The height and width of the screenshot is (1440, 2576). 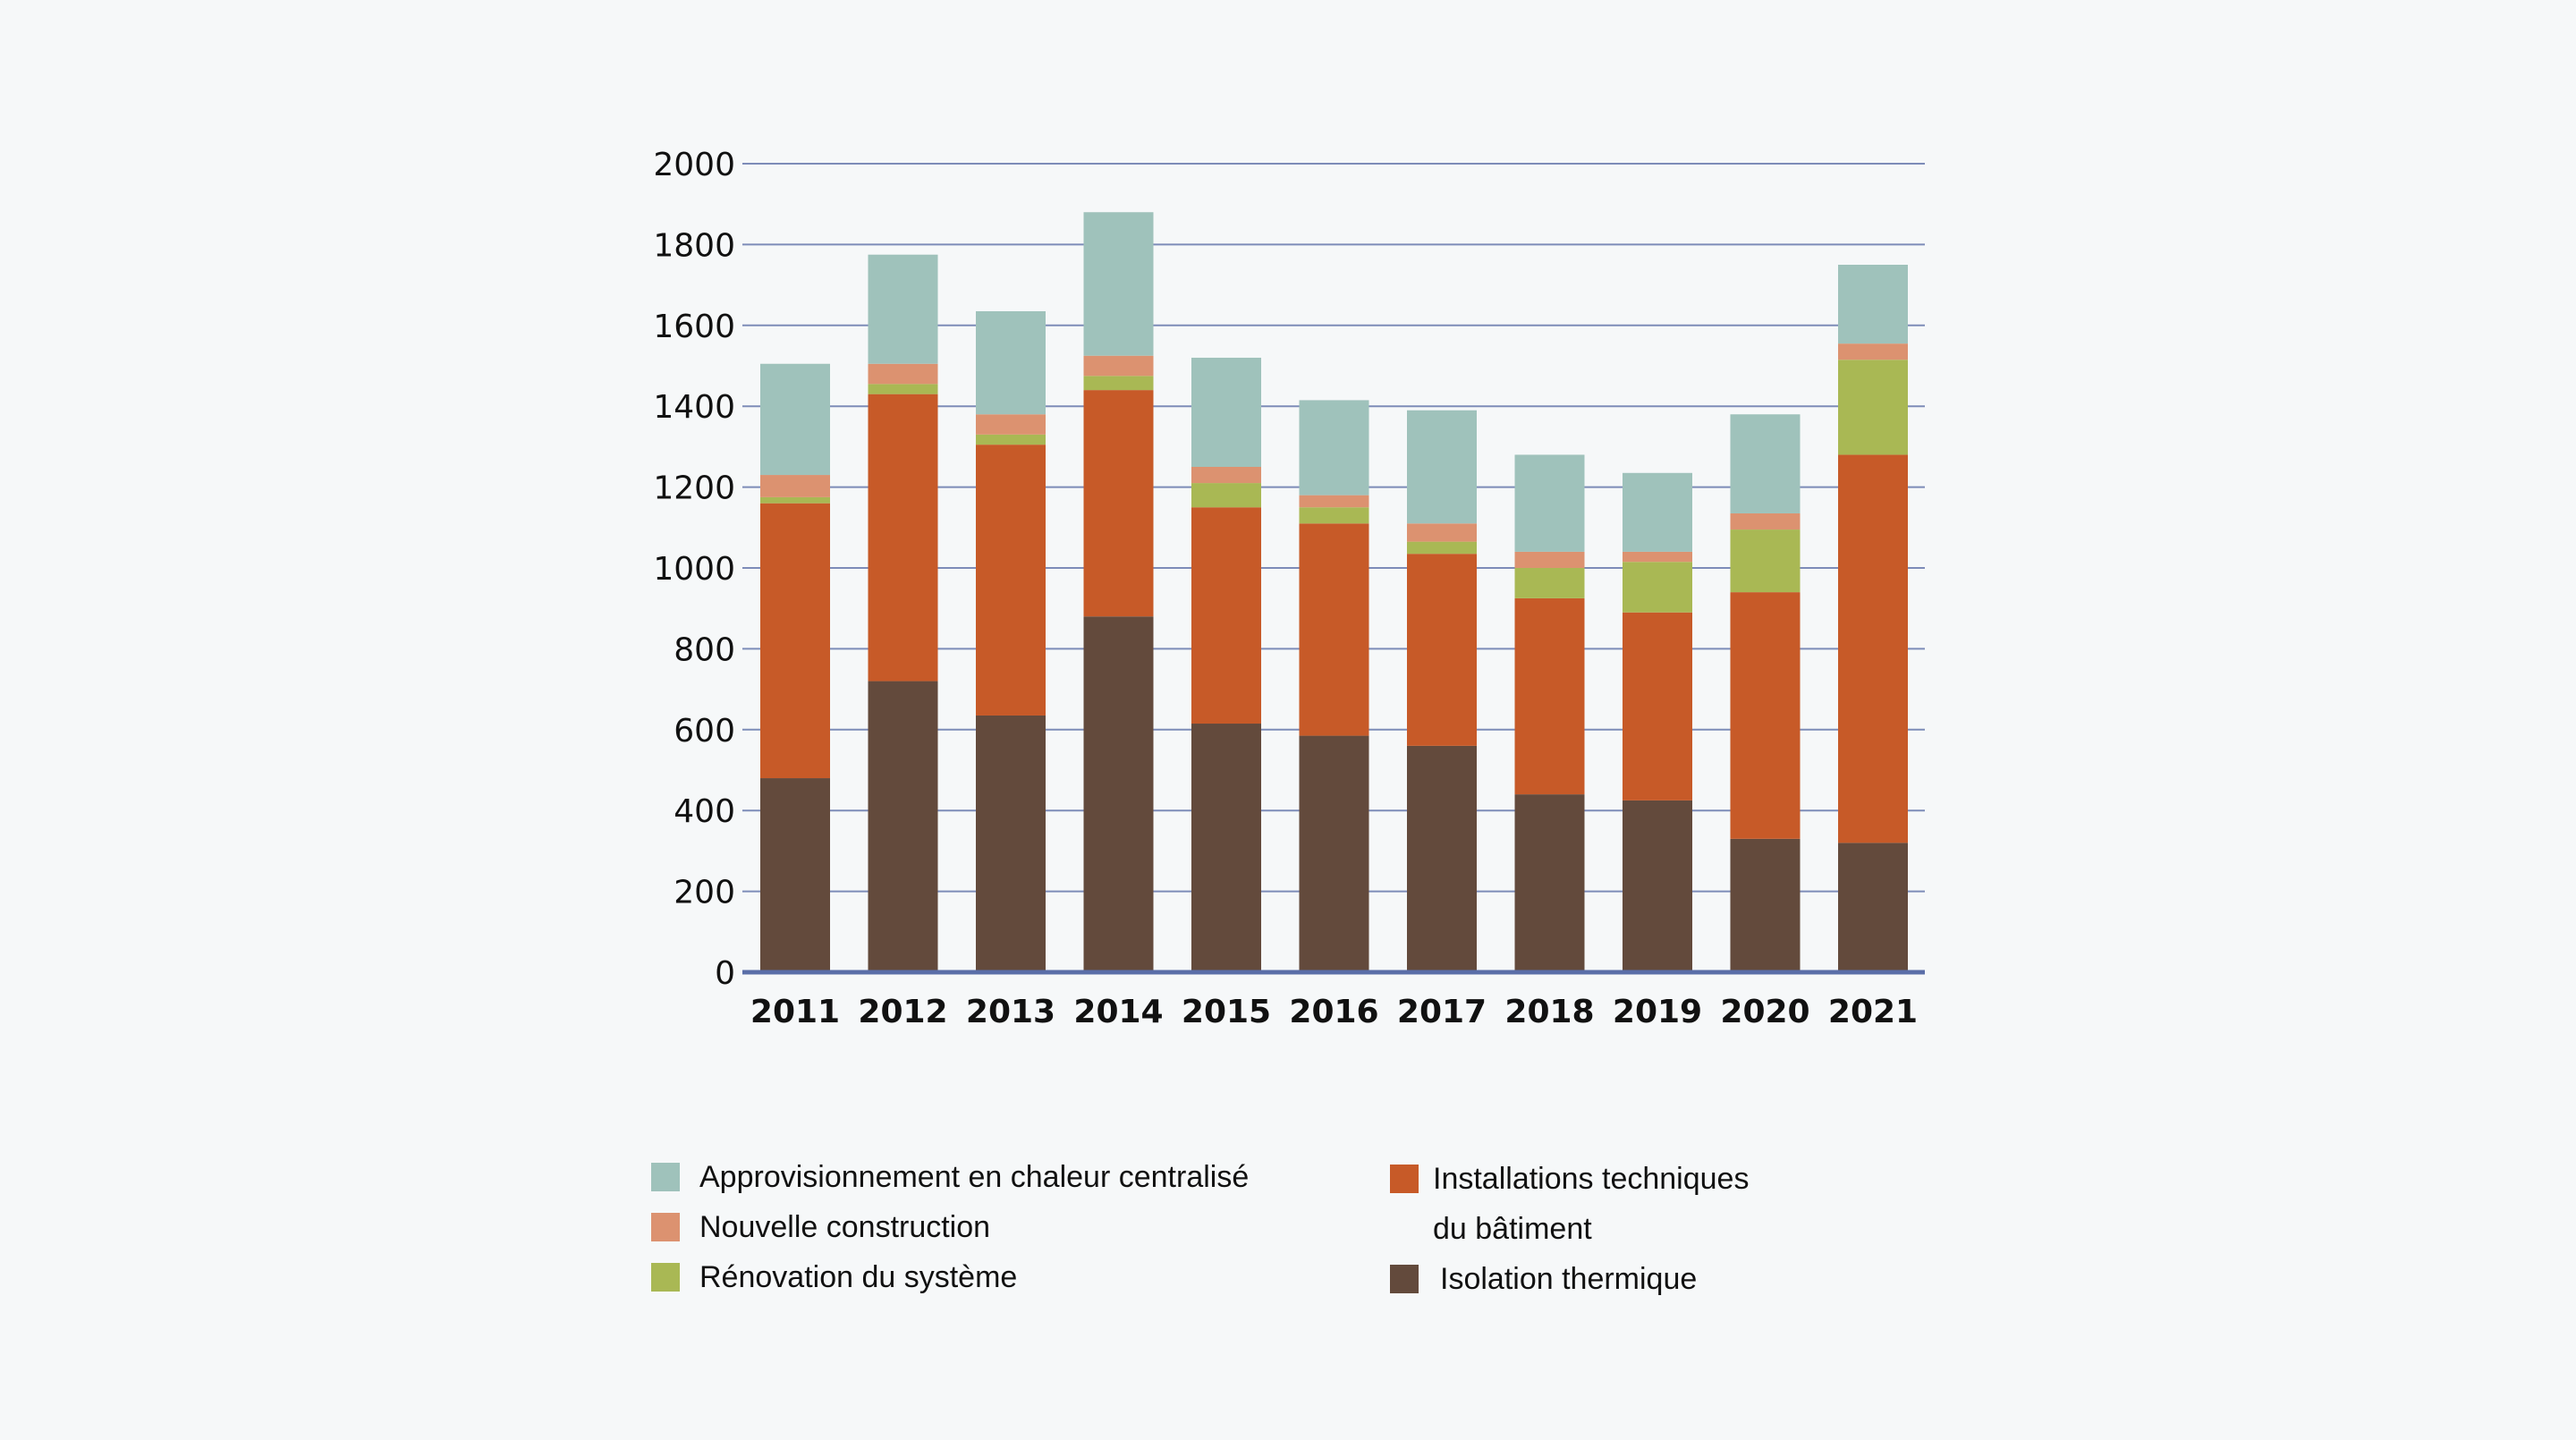 I want to click on y-tick-label: 1400, so click(x=694, y=408).